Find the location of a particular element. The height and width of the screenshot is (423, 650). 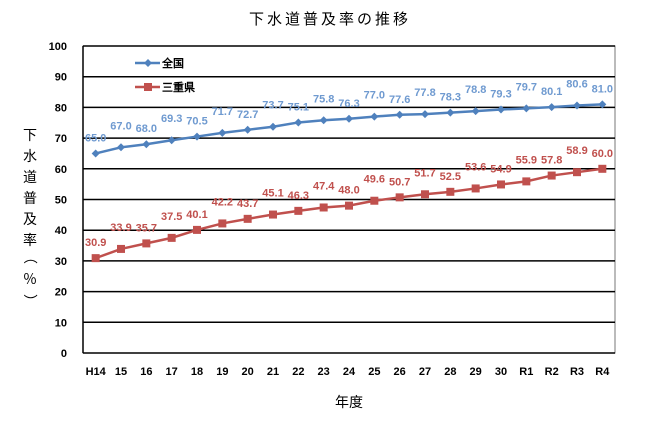

legend-label: 三重県 is located at coordinates (178, 87).